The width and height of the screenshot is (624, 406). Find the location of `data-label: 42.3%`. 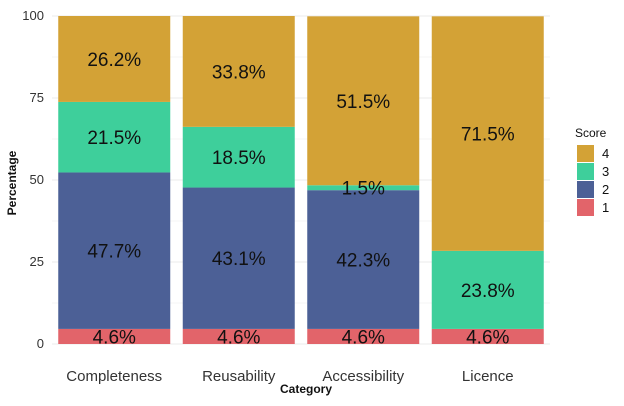

data-label: 42.3% is located at coordinates (363, 261).